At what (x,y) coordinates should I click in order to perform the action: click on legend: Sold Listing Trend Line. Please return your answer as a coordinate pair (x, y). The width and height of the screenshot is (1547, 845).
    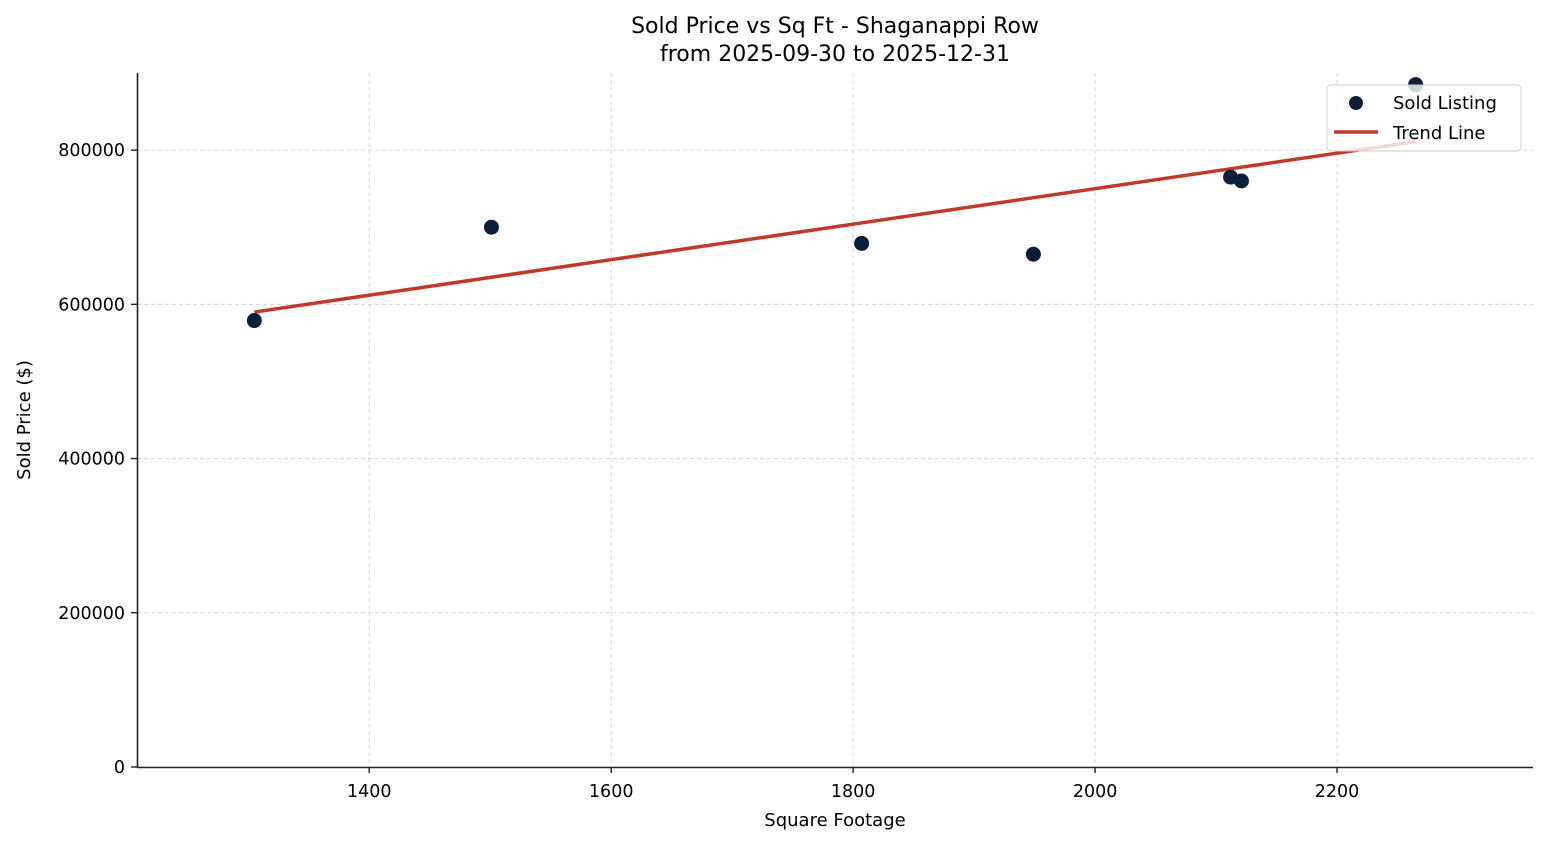
    Looking at the image, I should click on (1424, 118).